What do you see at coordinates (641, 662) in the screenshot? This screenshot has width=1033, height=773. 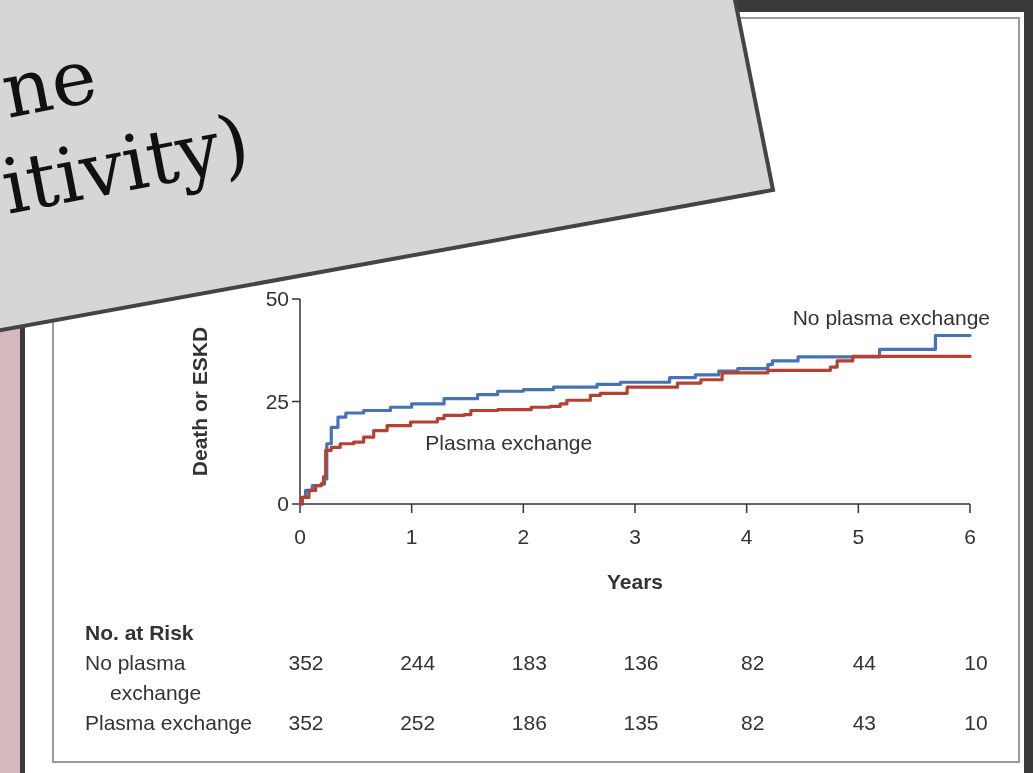 I see `text: 136` at bounding box center [641, 662].